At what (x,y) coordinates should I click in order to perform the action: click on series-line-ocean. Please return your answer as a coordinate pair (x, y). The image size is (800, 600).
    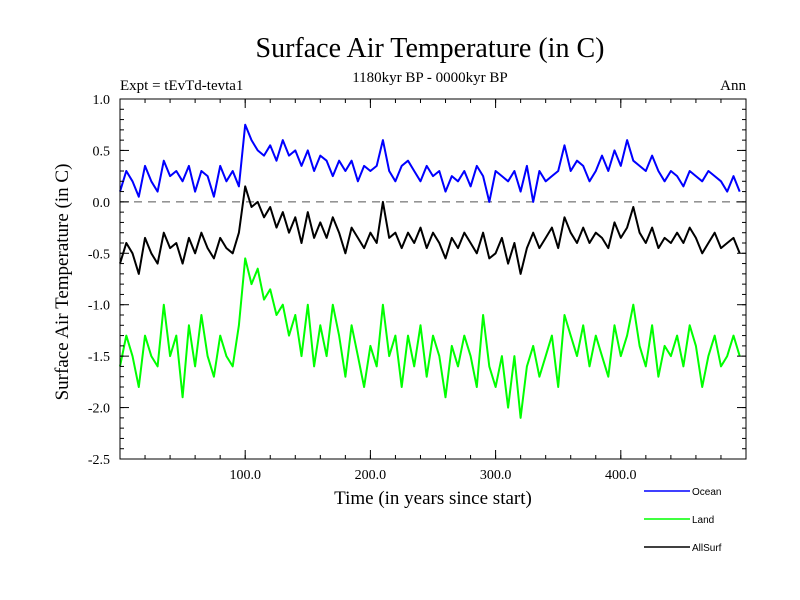
    Looking at the image, I should click on (430, 163).